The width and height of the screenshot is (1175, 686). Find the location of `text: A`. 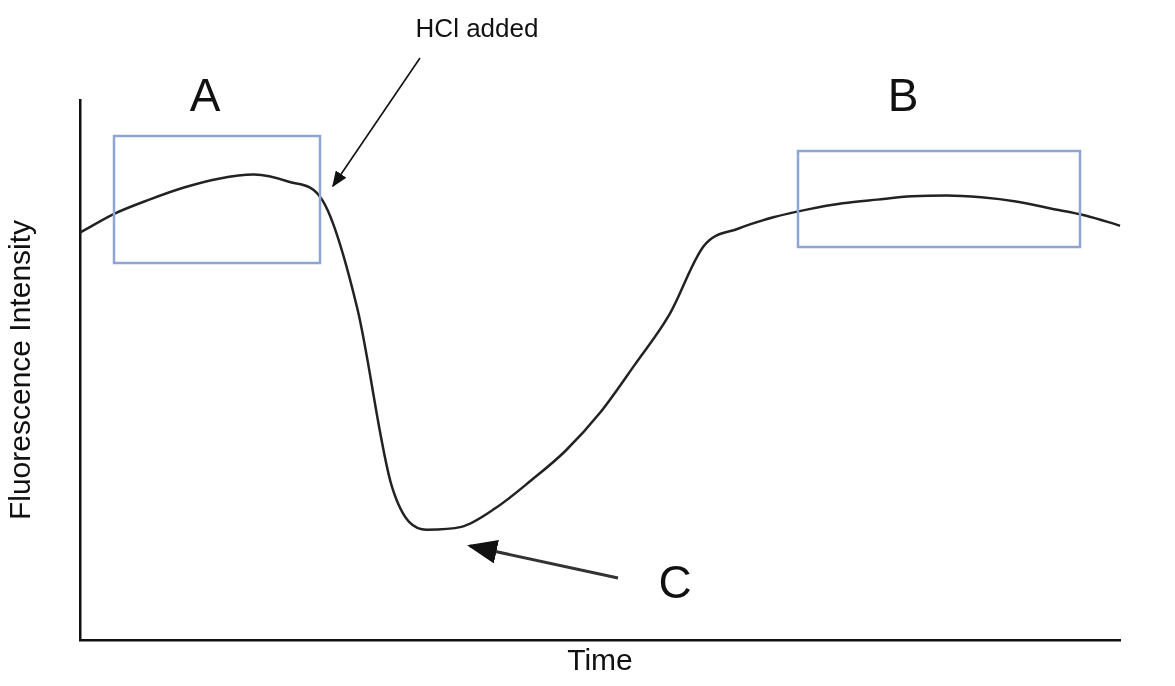

text: A is located at coordinates (205, 94).